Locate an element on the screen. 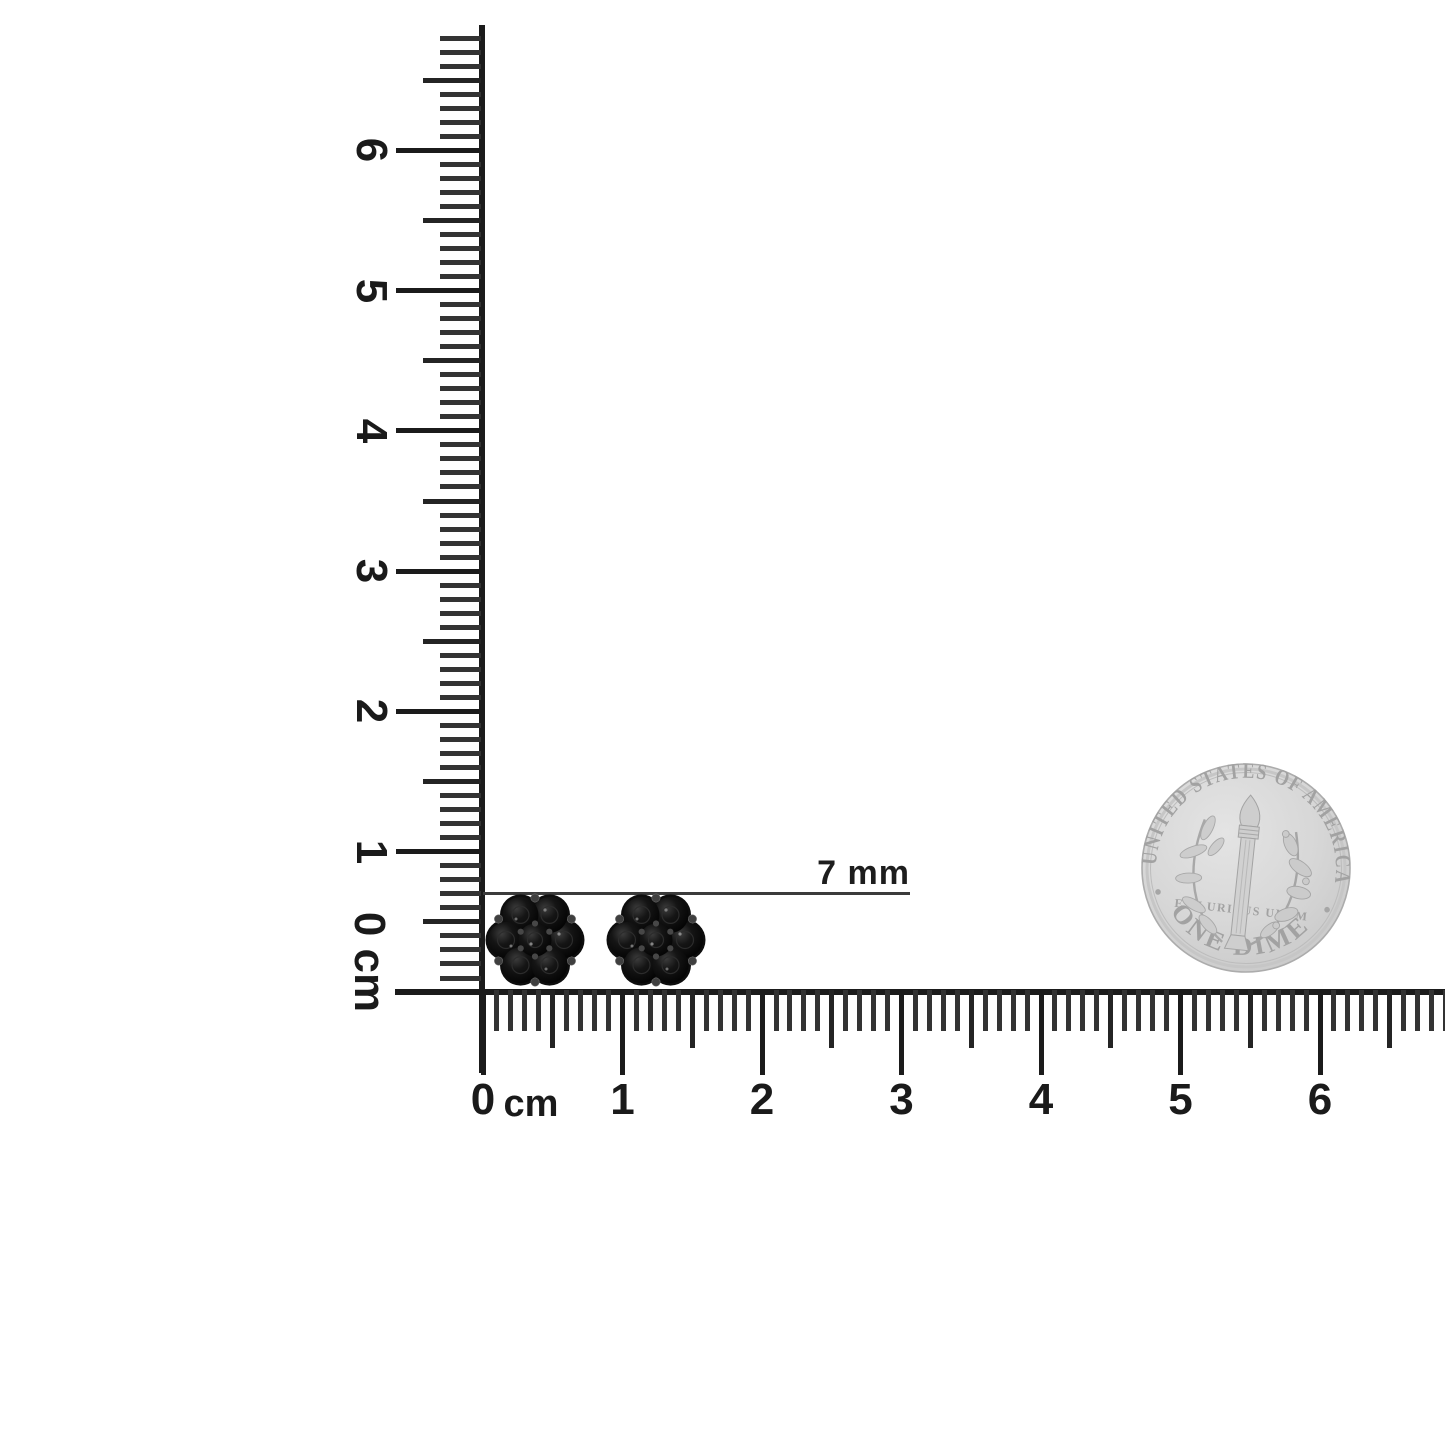 The height and width of the screenshot is (1445, 1445). vruler-number: 4 is located at coordinates (371, 431).